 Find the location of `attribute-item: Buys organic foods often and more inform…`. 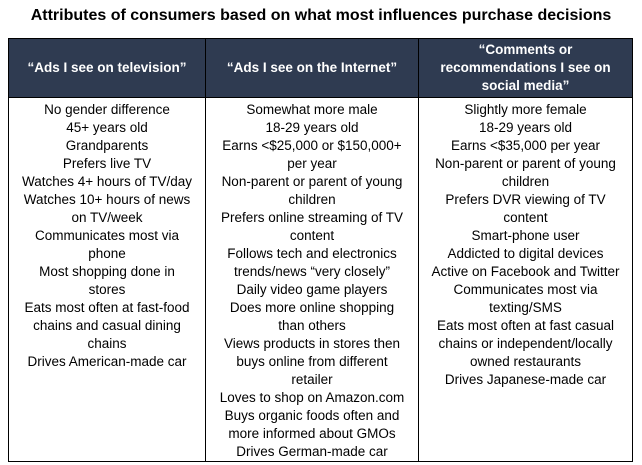

attribute-item: Buys organic foods often and more inform… is located at coordinates (312, 424).